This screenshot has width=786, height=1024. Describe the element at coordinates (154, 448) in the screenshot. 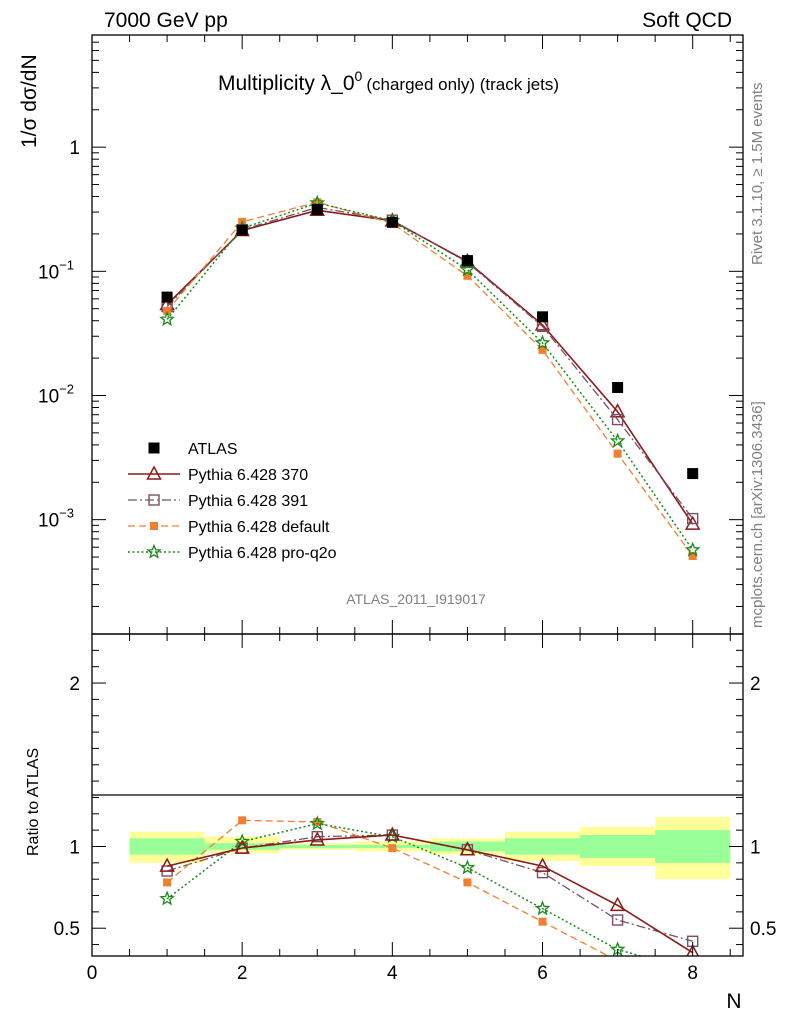

I see `legend-marker-atlas` at that location.